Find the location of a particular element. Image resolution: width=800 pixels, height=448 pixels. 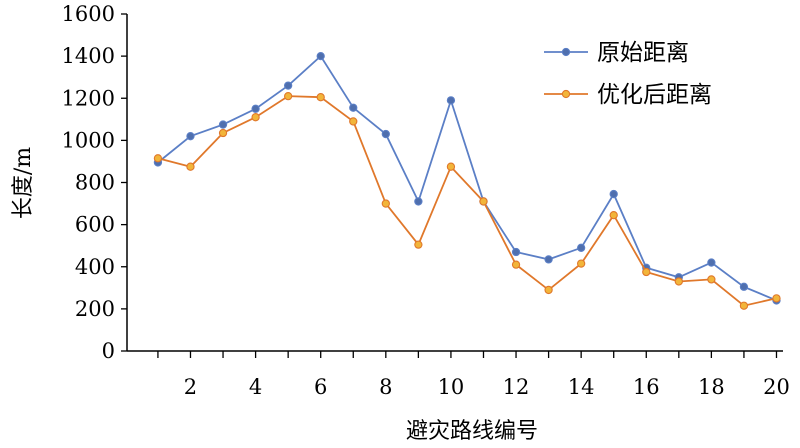

y-tick-label: 1600 is located at coordinates (88, 14).